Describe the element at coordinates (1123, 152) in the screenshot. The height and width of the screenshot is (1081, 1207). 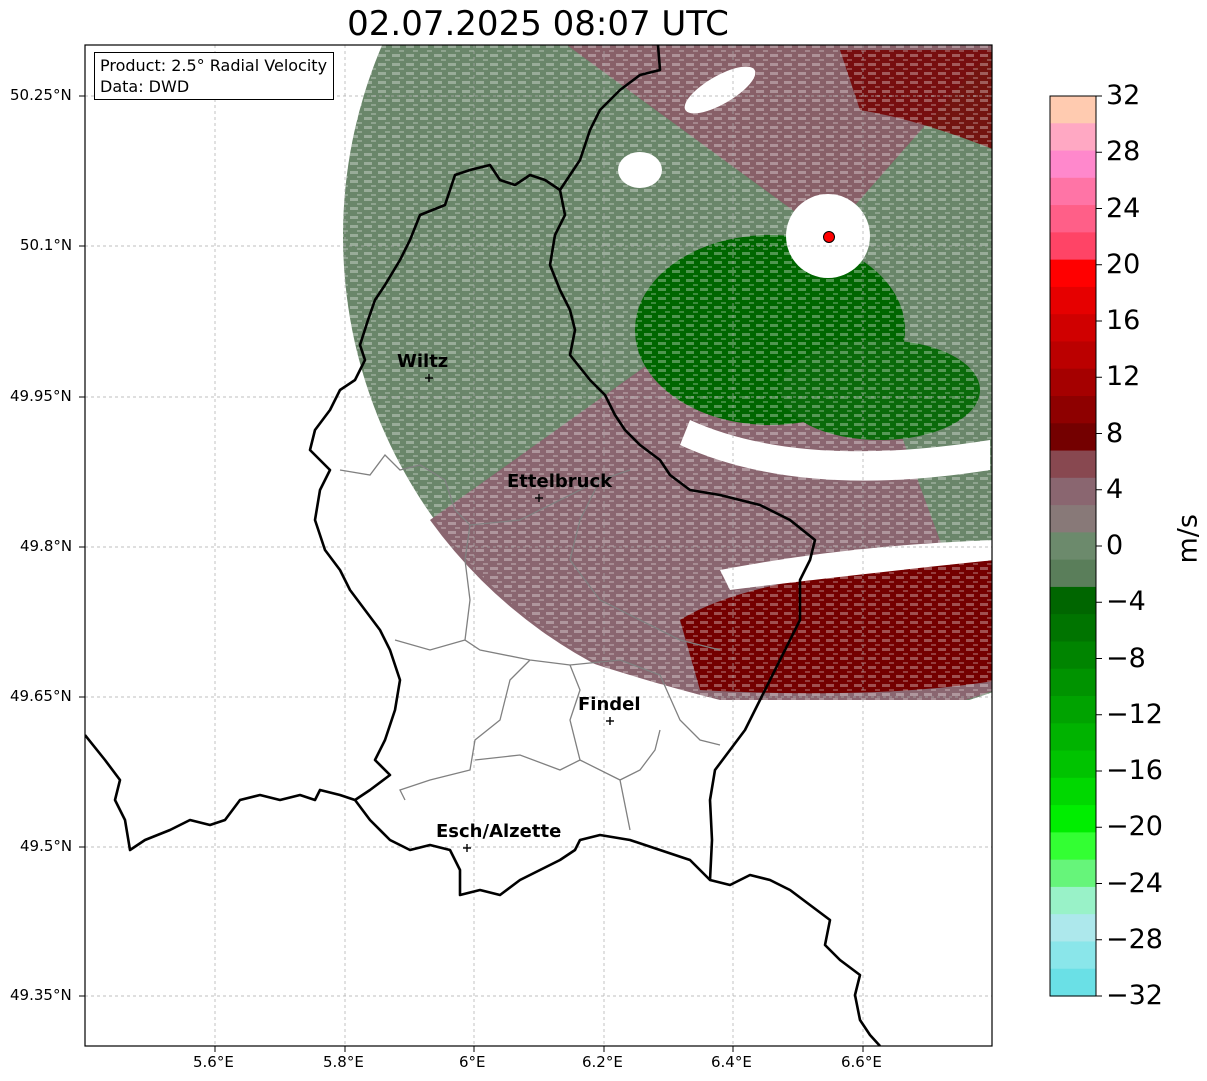
I see `colorbar-tick-label: 28` at that location.